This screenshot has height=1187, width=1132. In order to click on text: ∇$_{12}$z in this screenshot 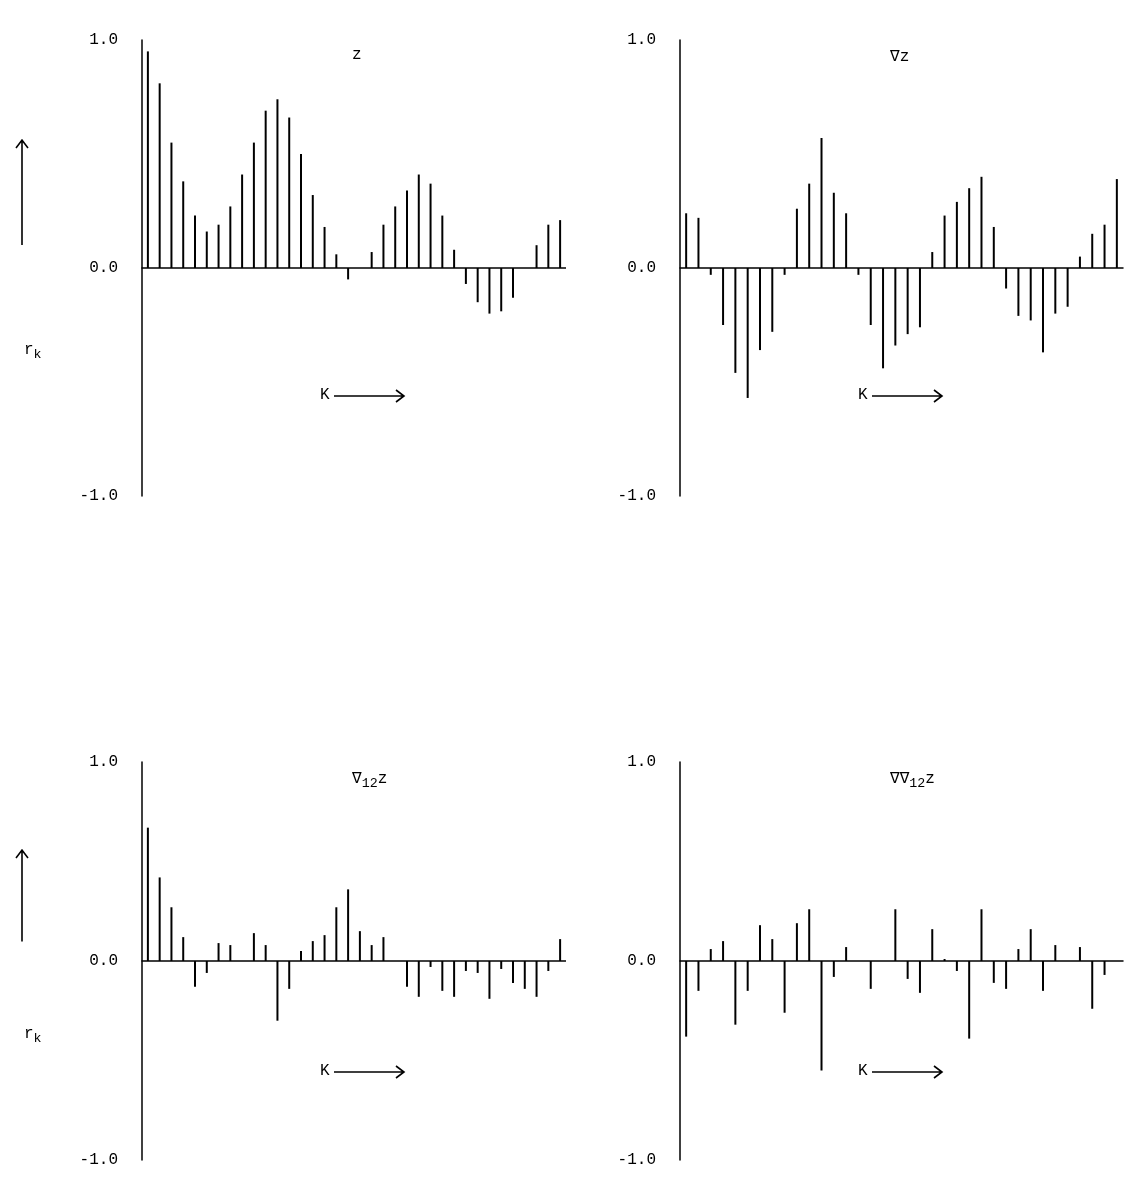, I will do `click(370, 780)`.